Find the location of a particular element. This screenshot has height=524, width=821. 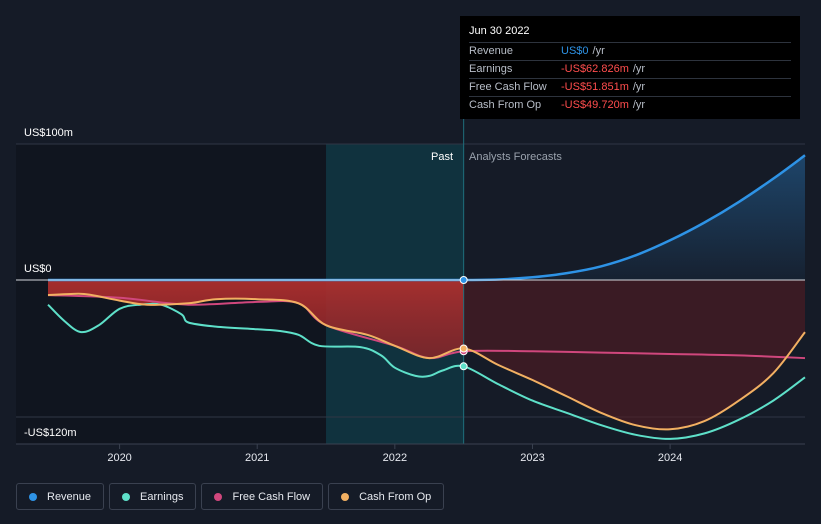

x-tick-label: 2020 is located at coordinates (119, 458).